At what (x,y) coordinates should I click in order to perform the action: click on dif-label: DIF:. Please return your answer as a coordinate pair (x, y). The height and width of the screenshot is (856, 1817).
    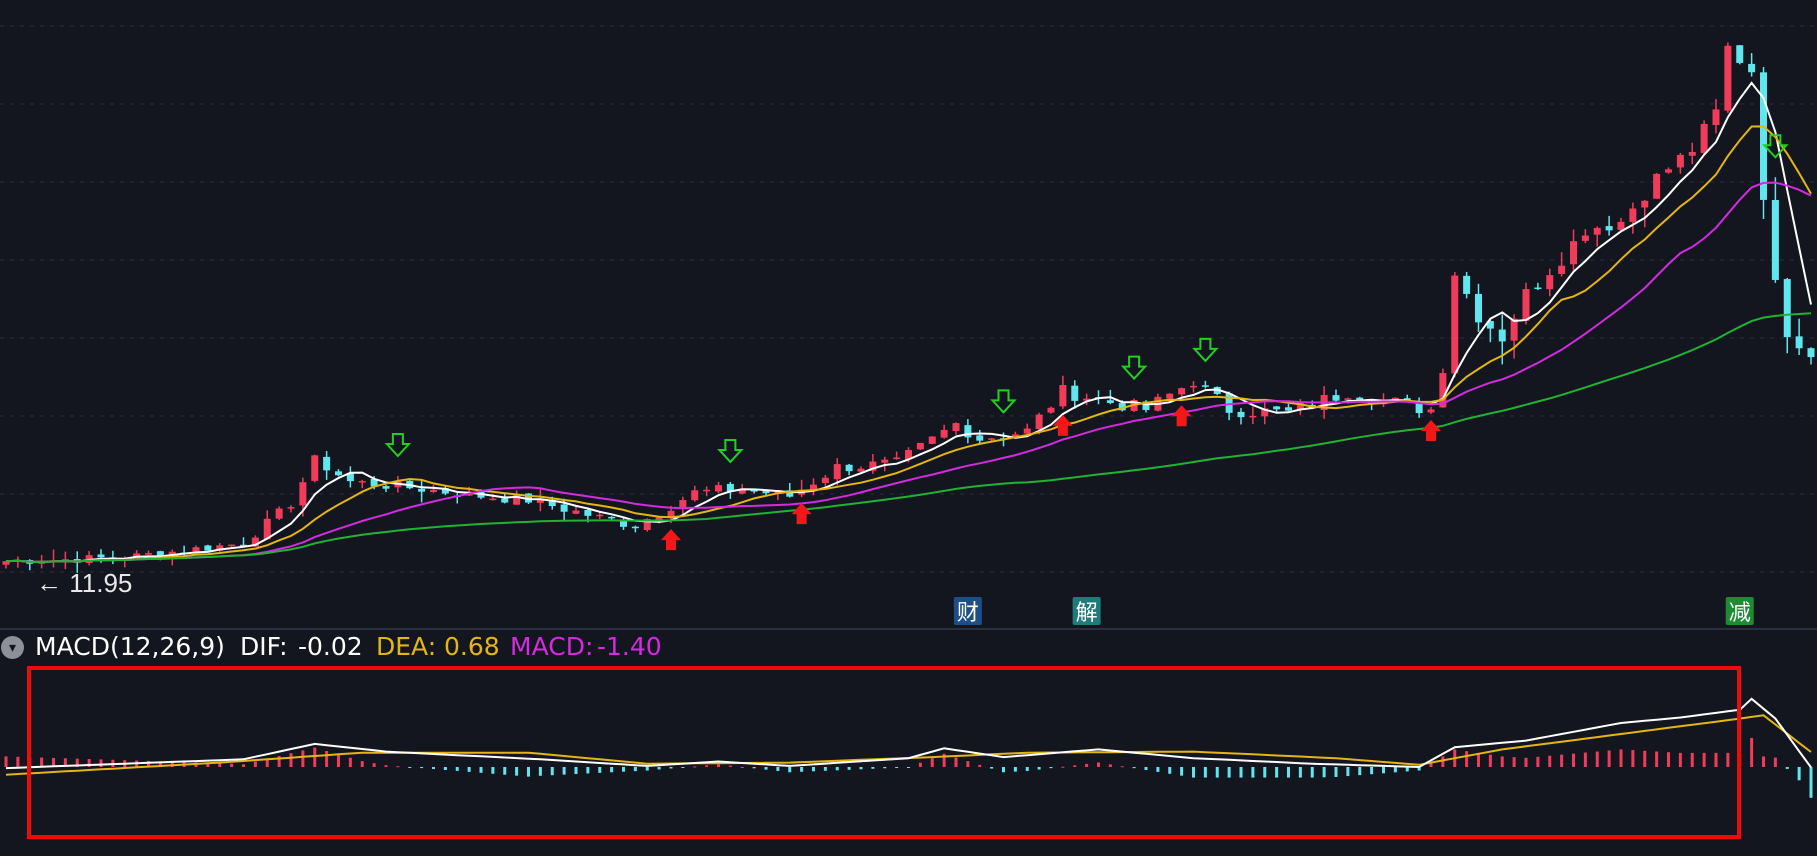
    Looking at the image, I should click on (264, 646).